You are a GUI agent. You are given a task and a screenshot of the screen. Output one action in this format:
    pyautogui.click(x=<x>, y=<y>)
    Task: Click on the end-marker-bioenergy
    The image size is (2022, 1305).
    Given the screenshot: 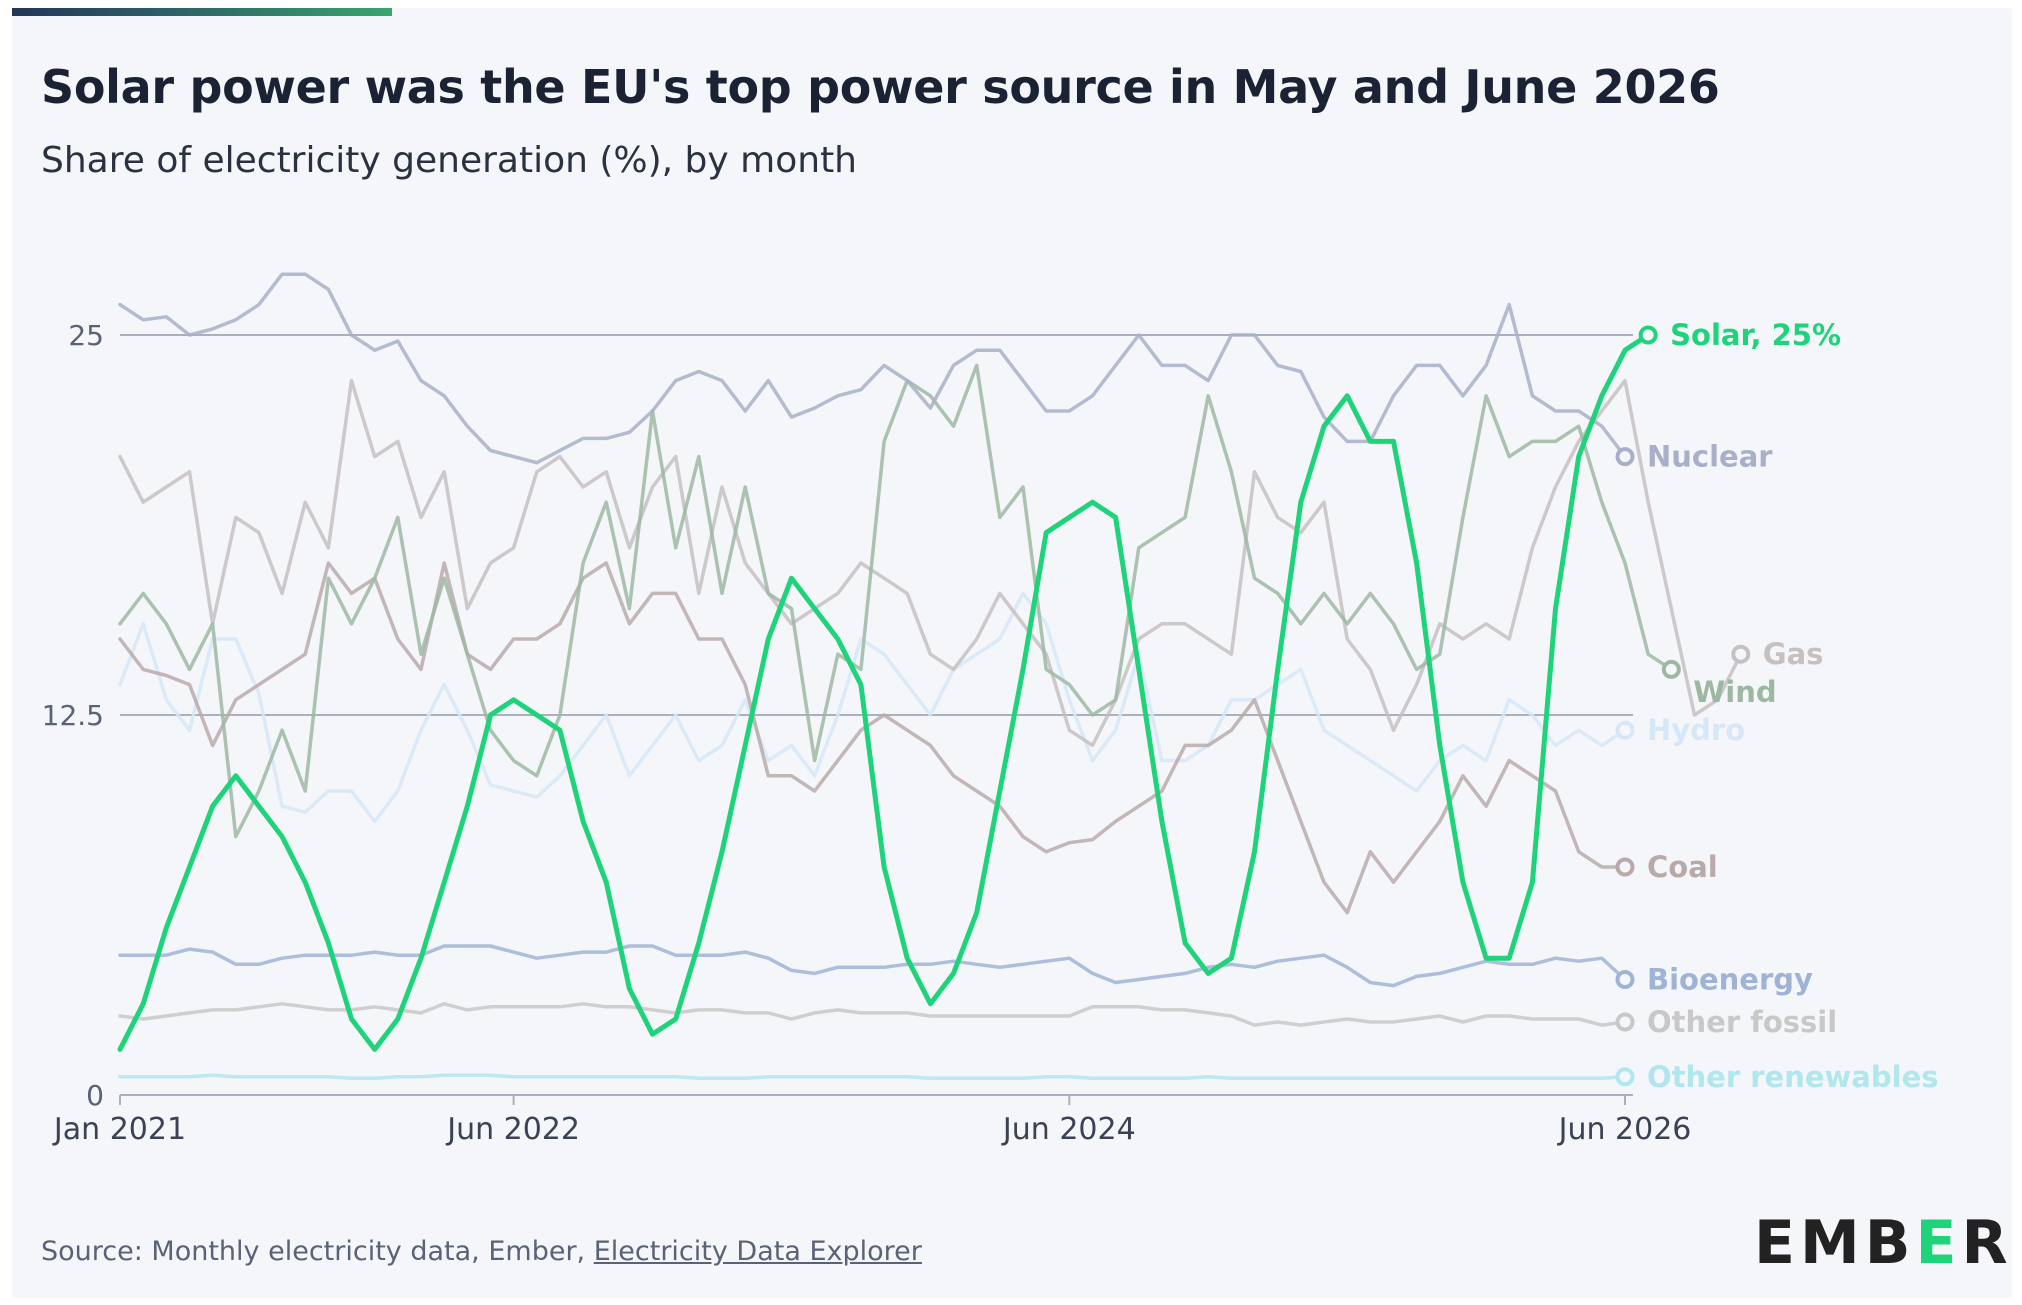 What is the action you would take?
    pyautogui.click(x=1625, y=979)
    